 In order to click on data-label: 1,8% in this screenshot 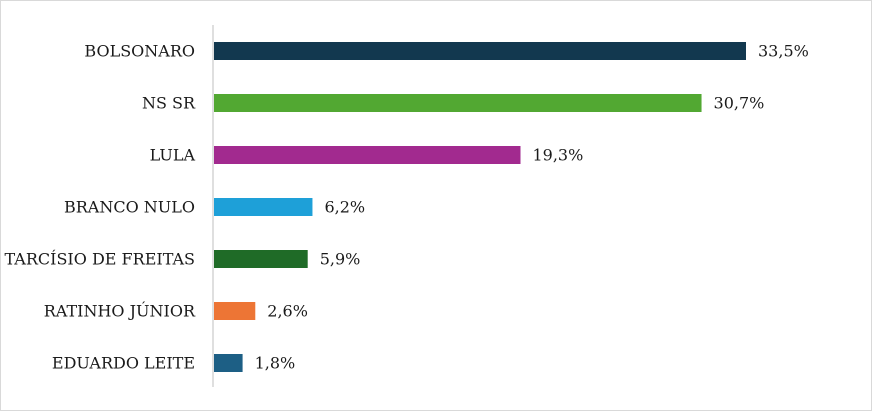, I will do `click(275, 363)`.